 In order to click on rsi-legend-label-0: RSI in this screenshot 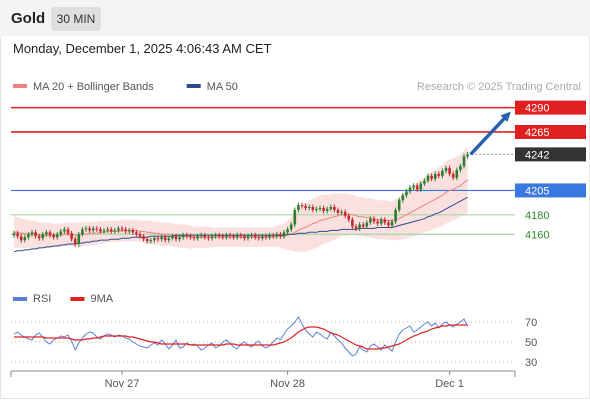, I will do `click(42, 299)`.